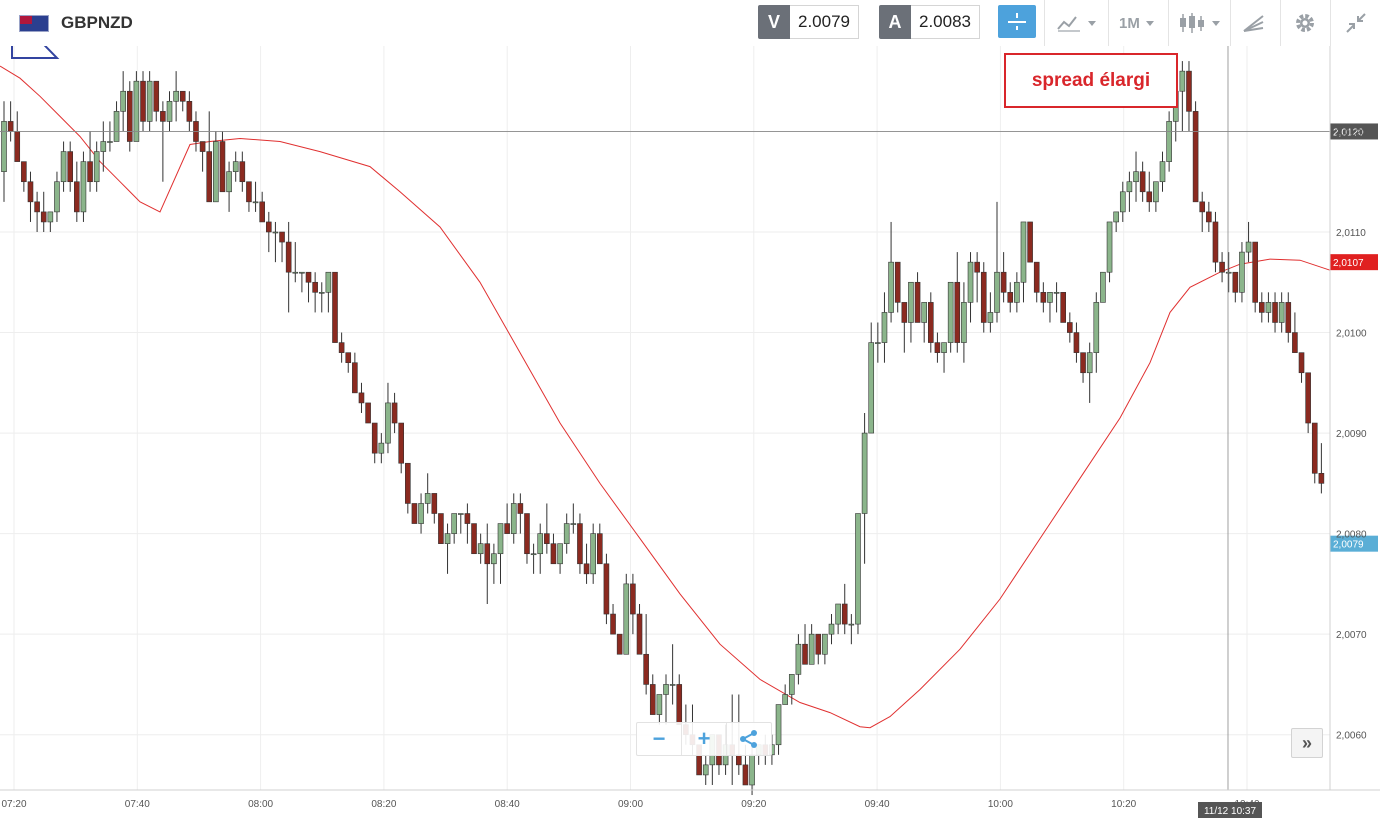  Describe the element at coordinates (35, 52) in the screenshot. I see `triangle-drawing` at that location.